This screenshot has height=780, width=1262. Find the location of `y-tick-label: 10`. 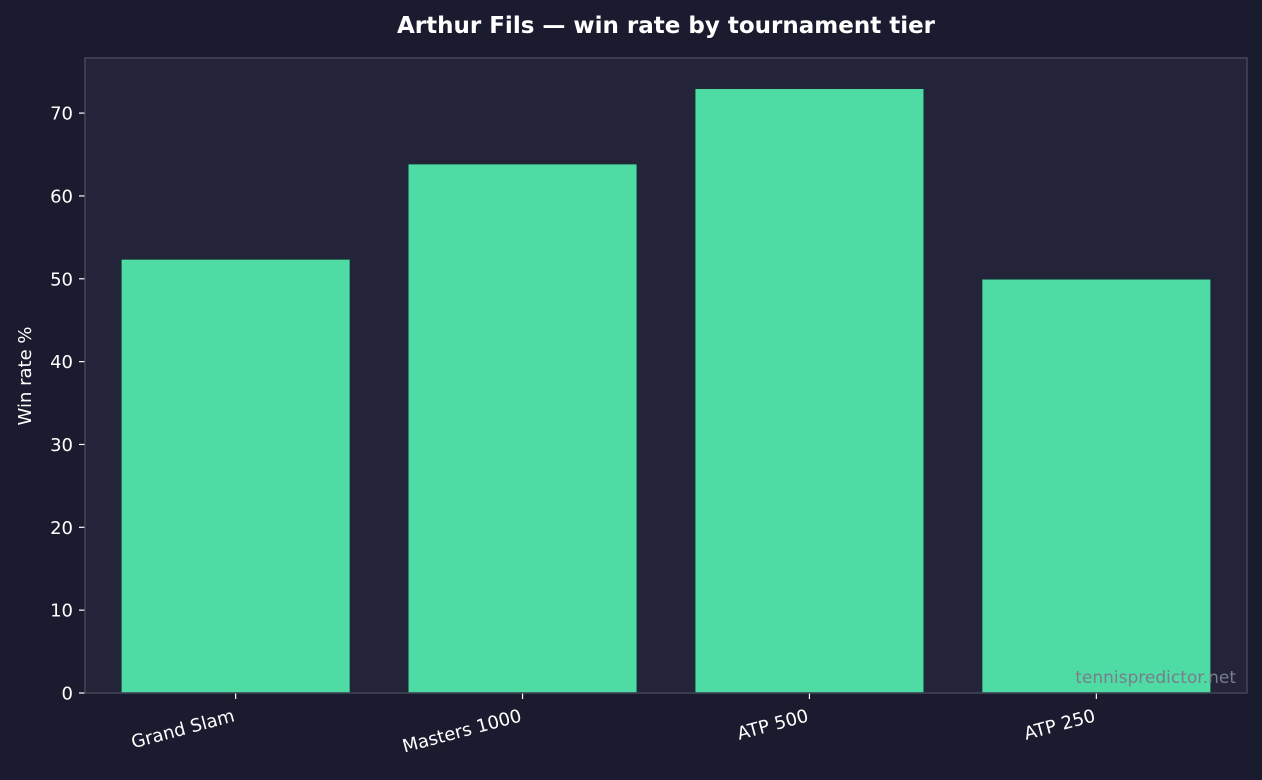

y-tick-label: 10 is located at coordinates (61, 611).